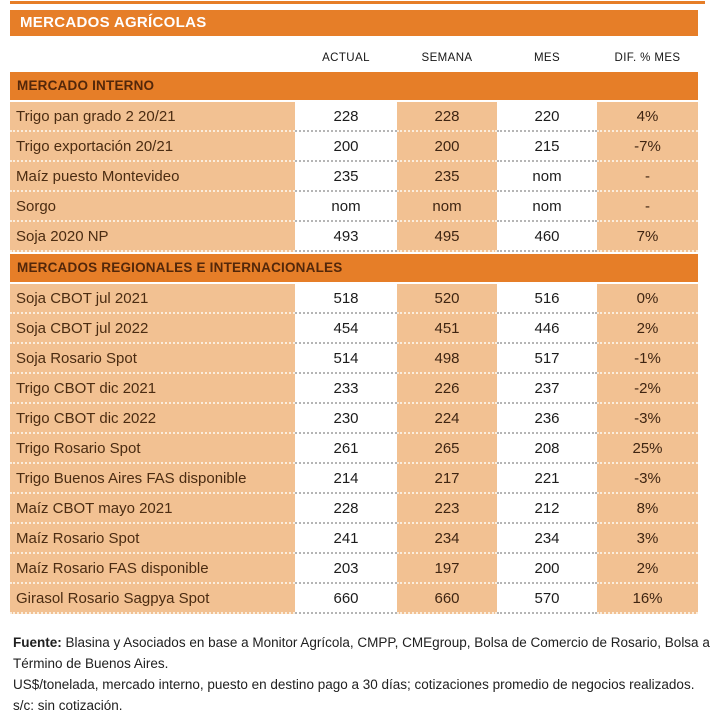 This screenshot has width=712, height=725. Describe the element at coordinates (647, 117) in the screenshot. I see `cell-dif-pct-mes: 4%` at that location.